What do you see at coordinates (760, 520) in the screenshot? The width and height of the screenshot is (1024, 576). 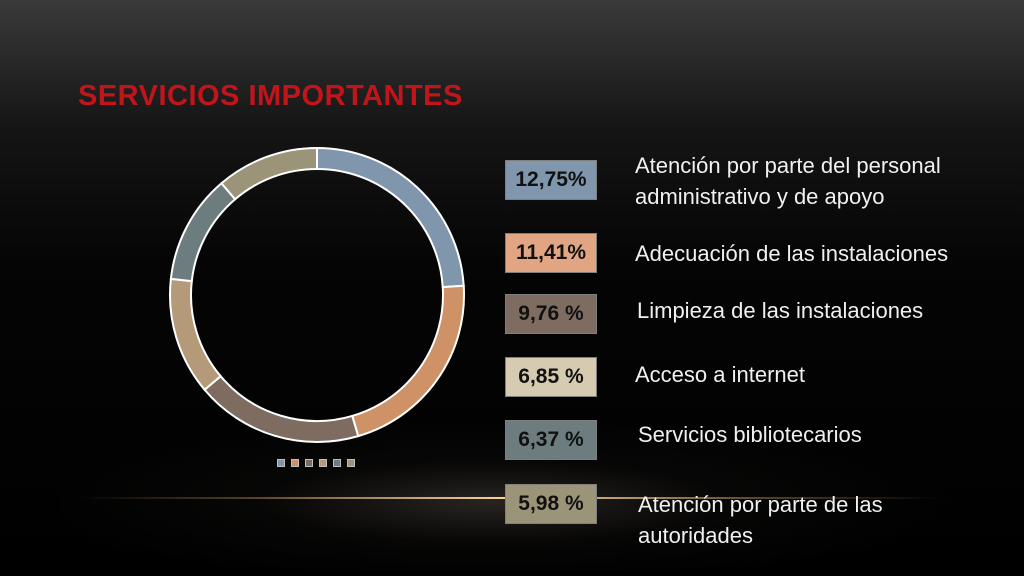 I see `item-label-6: Atención por parte de las autoridades` at bounding box center [760, 520].